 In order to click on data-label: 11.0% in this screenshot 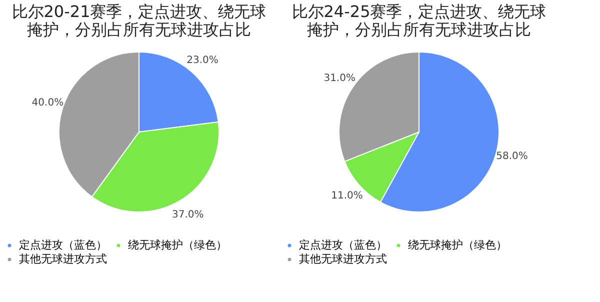, I will do `click(347, 196)`.